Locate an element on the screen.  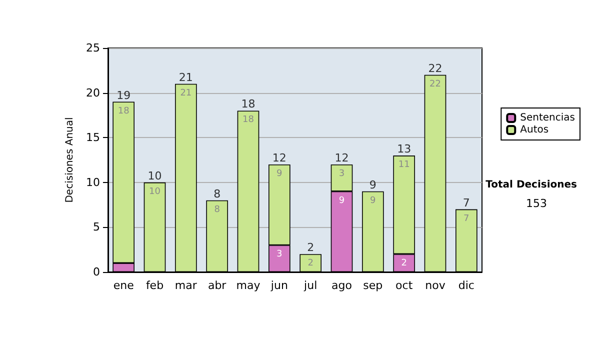
total-label: 13 is located at coordinates (404, 149).